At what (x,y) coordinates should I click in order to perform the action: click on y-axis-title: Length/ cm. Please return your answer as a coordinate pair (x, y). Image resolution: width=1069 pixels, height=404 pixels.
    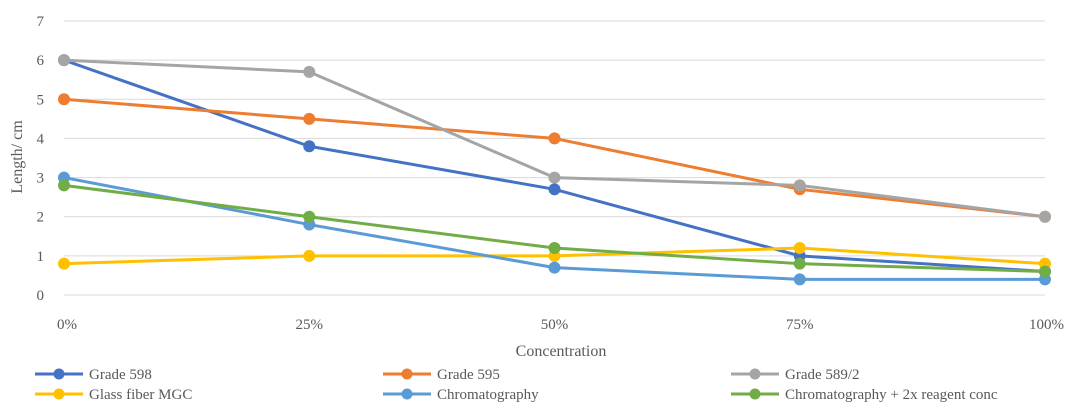
    Looking at the image, I should click on (17, 157).